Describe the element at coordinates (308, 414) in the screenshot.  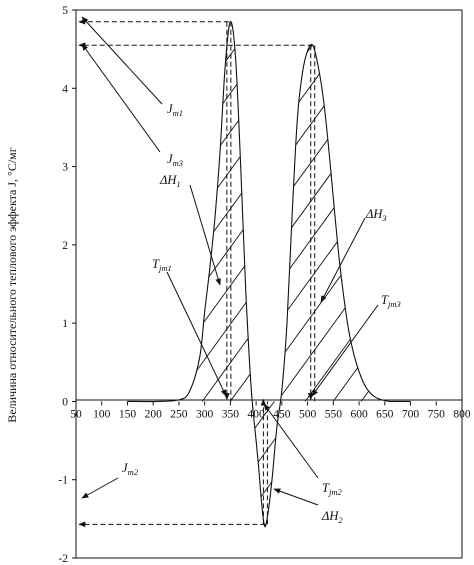
I see `x-tick-label: 500` at that location.